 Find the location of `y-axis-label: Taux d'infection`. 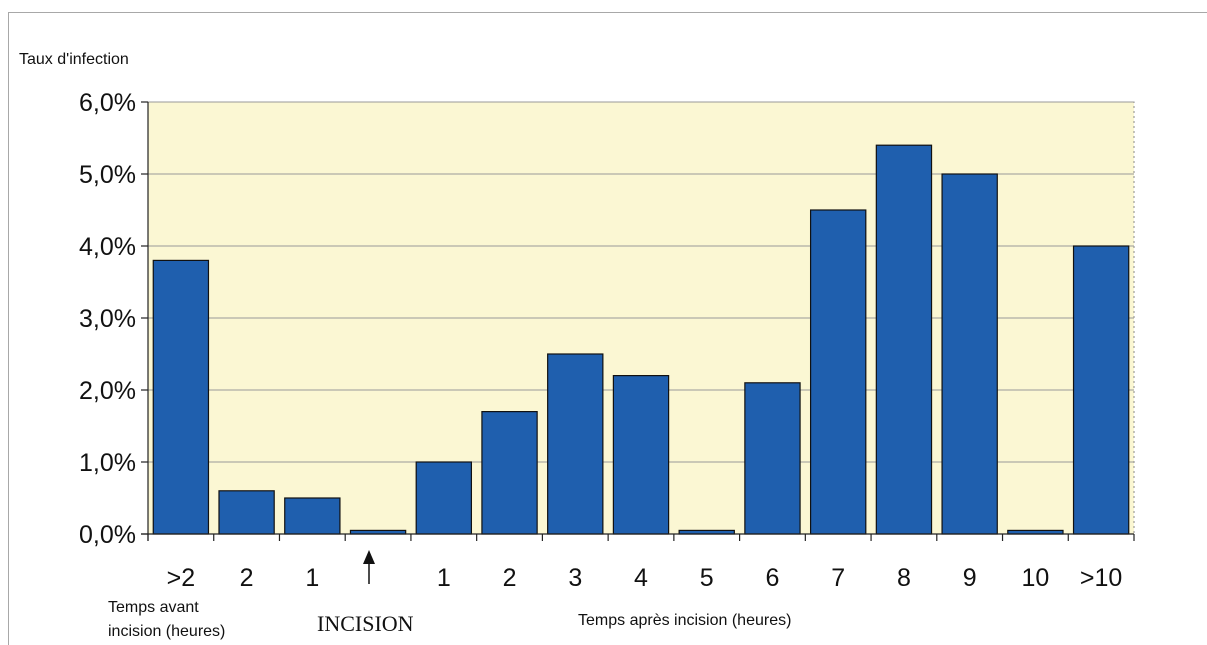

y-axis-label: Taux d'infection is located at coordinates (74, 59).